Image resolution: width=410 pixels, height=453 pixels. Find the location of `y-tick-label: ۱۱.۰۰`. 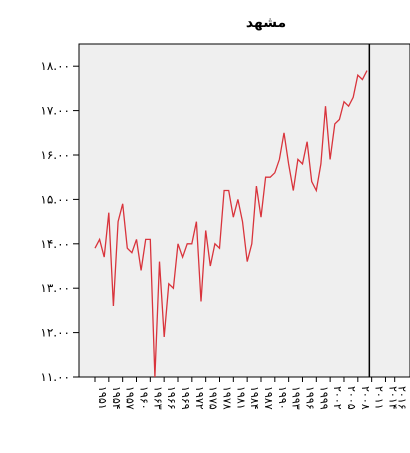

y-tick-label: ۱۱.۰۰ is located at coordinates (55, 377).